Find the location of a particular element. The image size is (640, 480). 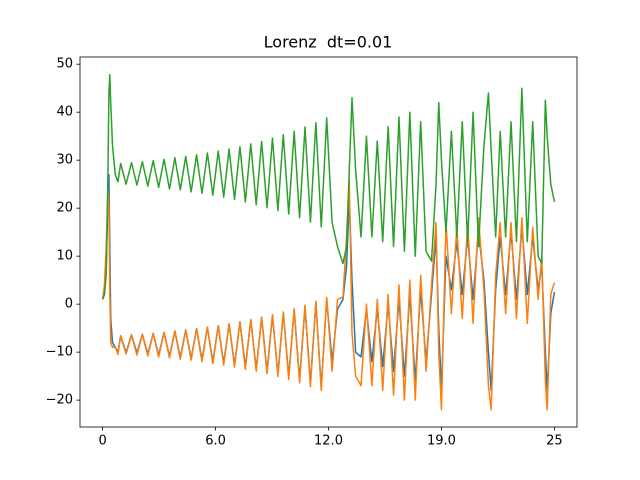

y-tick-label: −10 is located at coordinates (59, 352).